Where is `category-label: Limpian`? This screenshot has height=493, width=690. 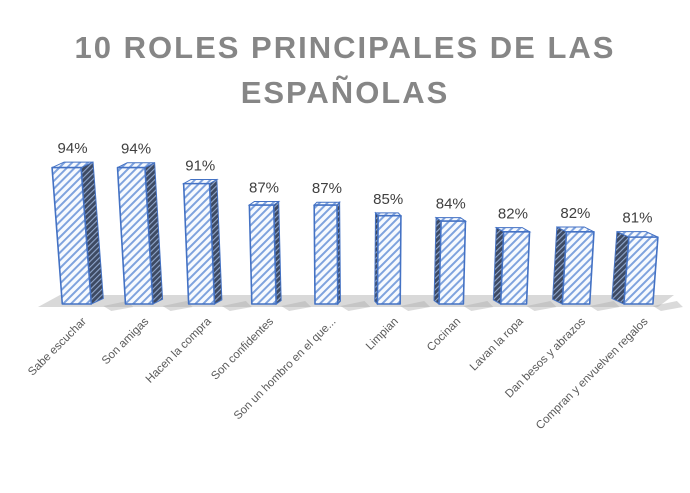
category-label: Limpian is located at coordinates (382, 334).